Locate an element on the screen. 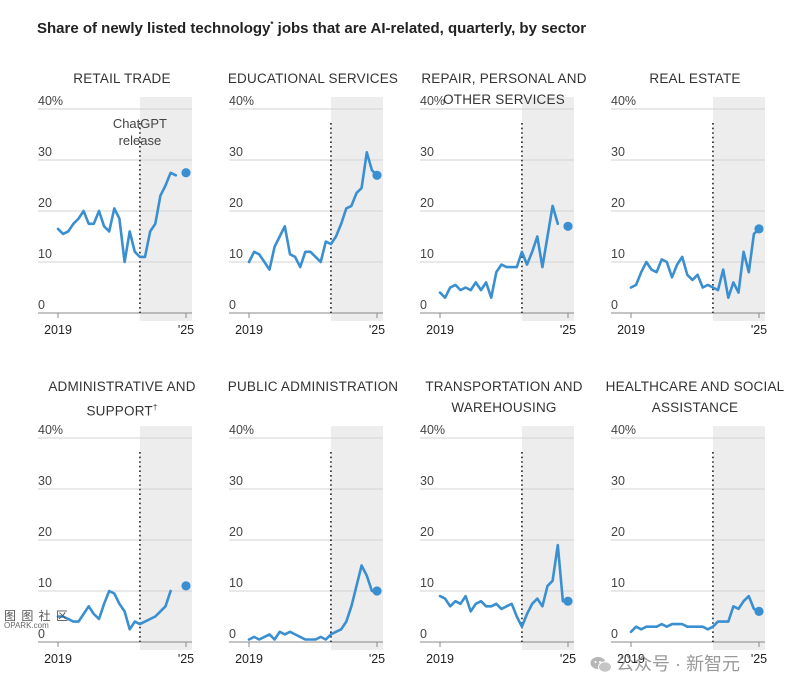  panel-title: TRANSPORTATION AND WAREHOUSING is located at coordinates (504, 397).